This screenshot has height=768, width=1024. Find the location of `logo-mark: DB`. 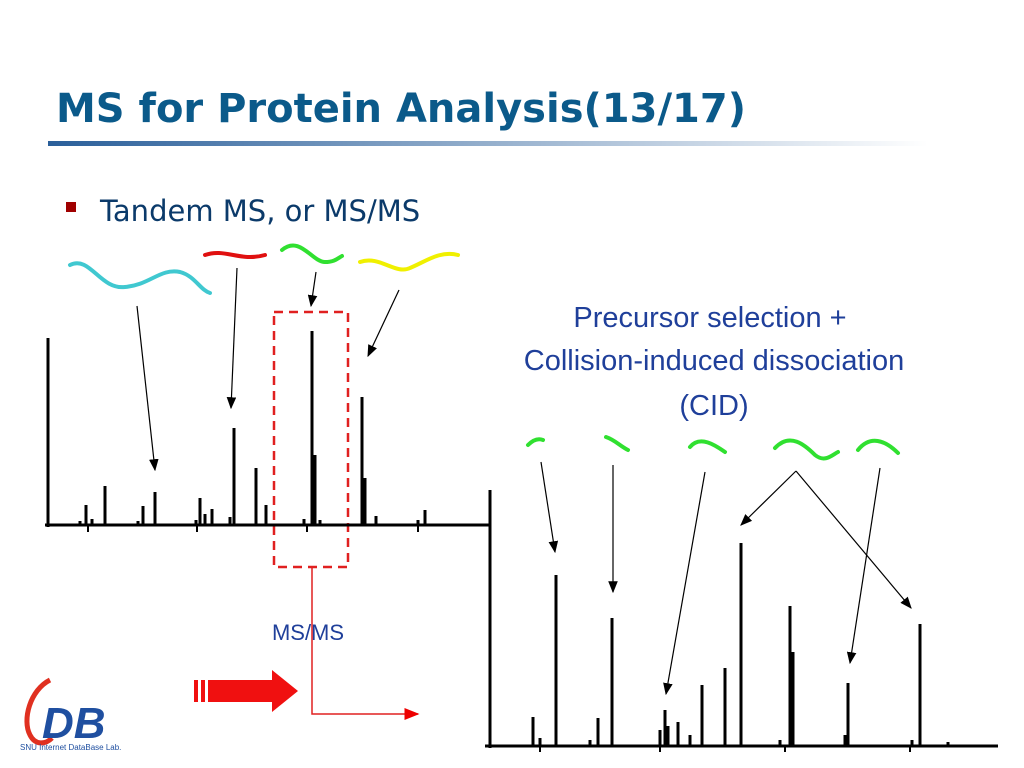

logo-mark: DB is located at coordinates (74, 723).